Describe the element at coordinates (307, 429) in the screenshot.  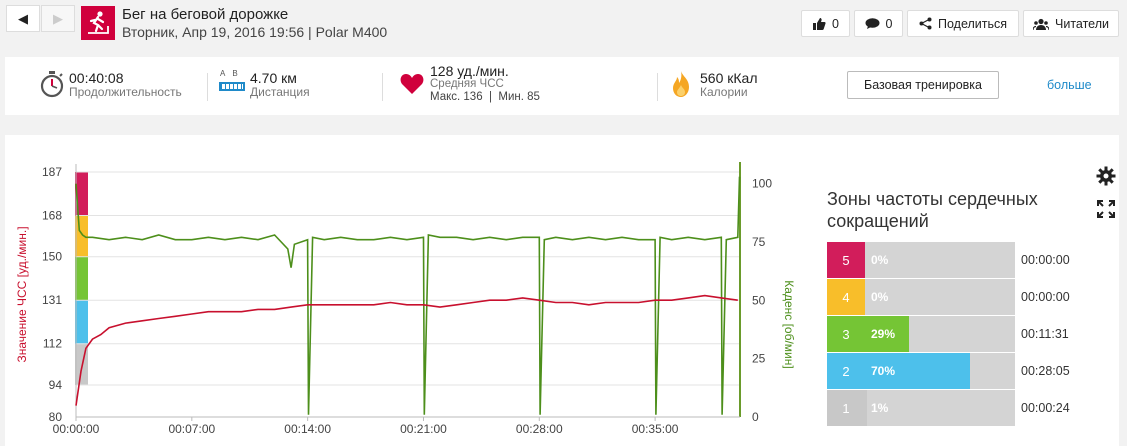
I see `x-tick-label: 00:14:00` at that location.